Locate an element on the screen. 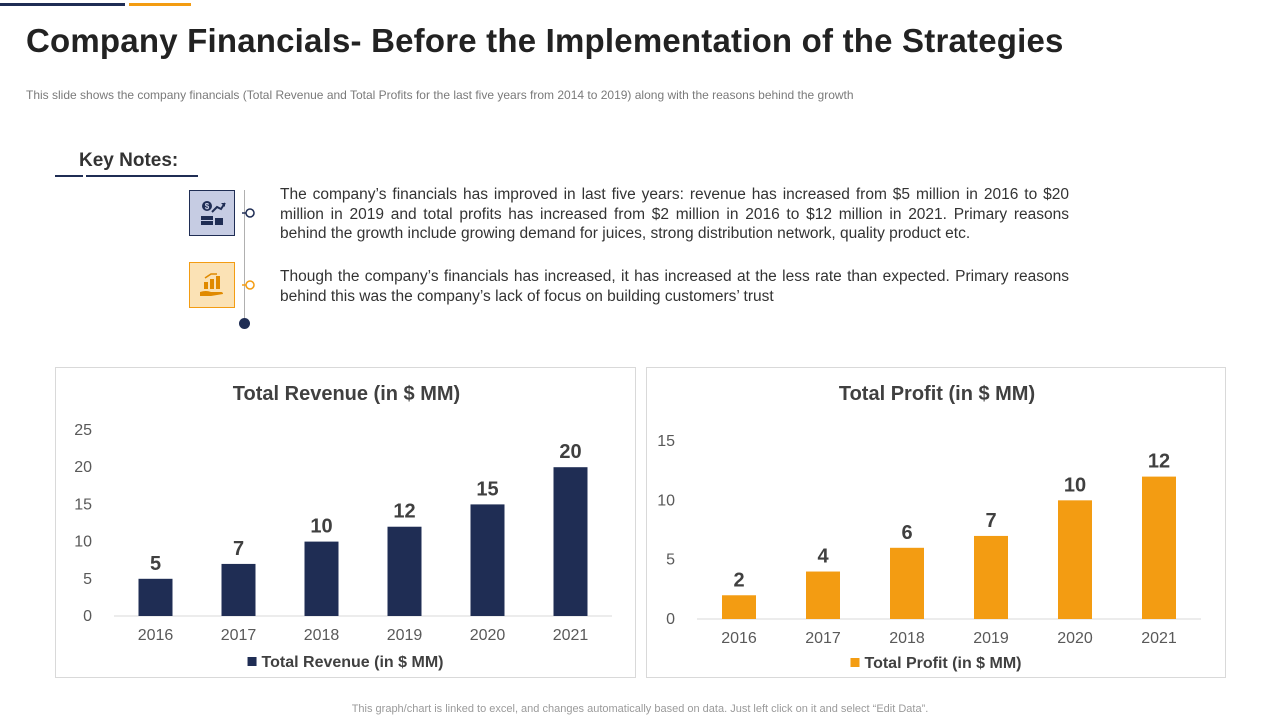 The height and width of the screenshot is (720, 1280). data-label: 6 is located at coordinates (906, 533).